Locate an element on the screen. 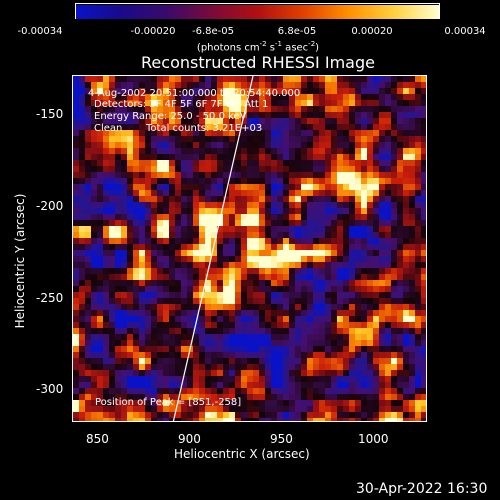 The width and height of the screenshot is (500, 500). colorbar-units: (photons cm-2 s-1 asec-2) is located at coordinates (258, 47).